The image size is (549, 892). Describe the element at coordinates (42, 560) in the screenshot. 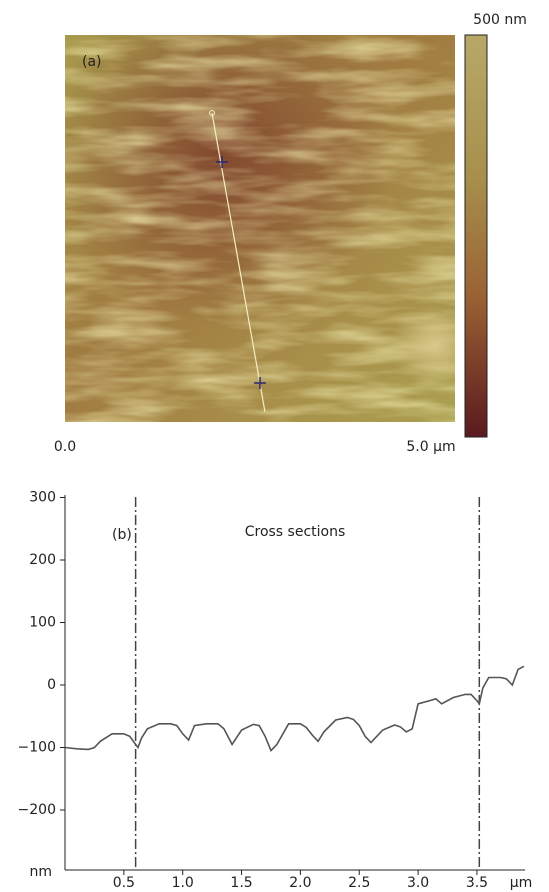

I see `y-tick-label: 200` at that location.